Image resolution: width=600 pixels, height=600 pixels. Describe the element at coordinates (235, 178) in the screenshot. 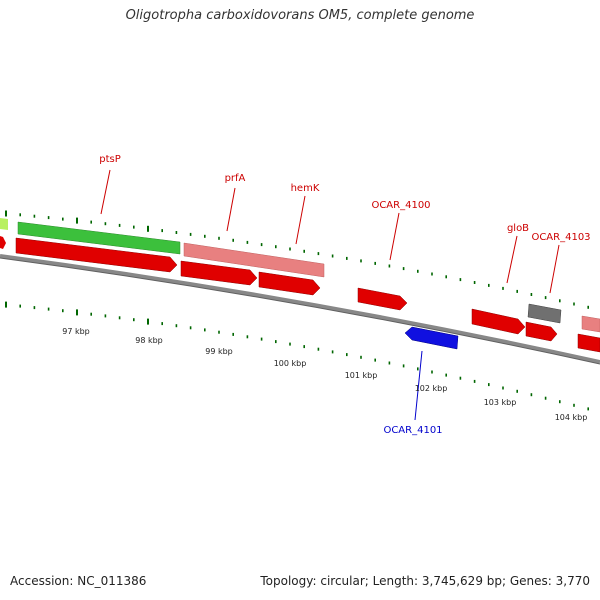

I see `gene-label-prfA: prfA` at that location.